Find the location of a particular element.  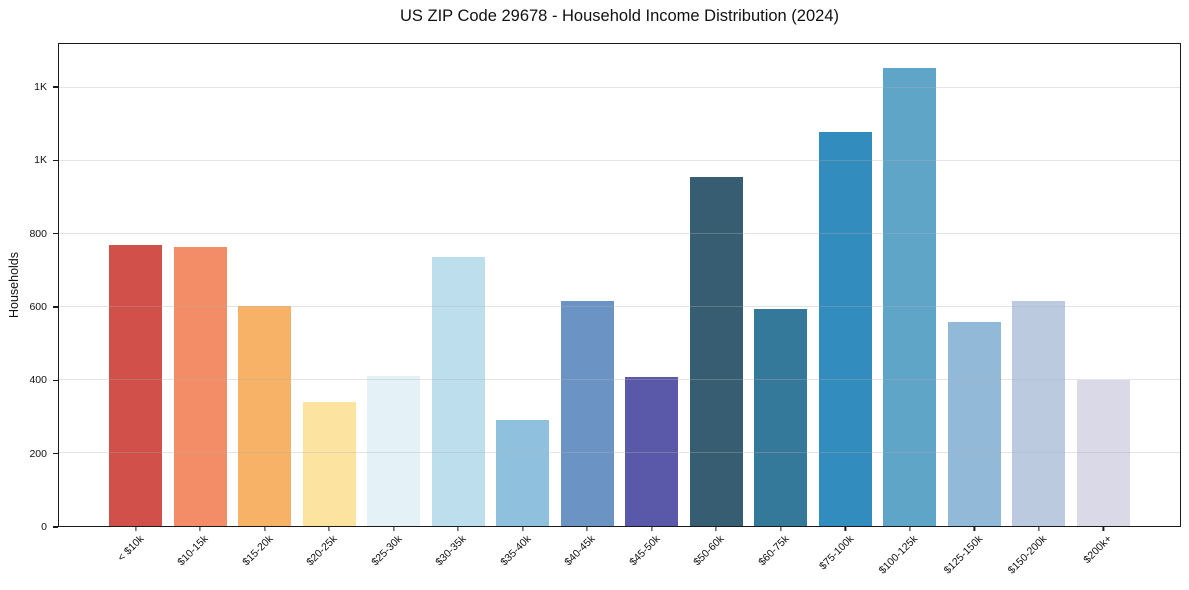

x-tick-label: $25-30k is located at coordinates (386, 550).